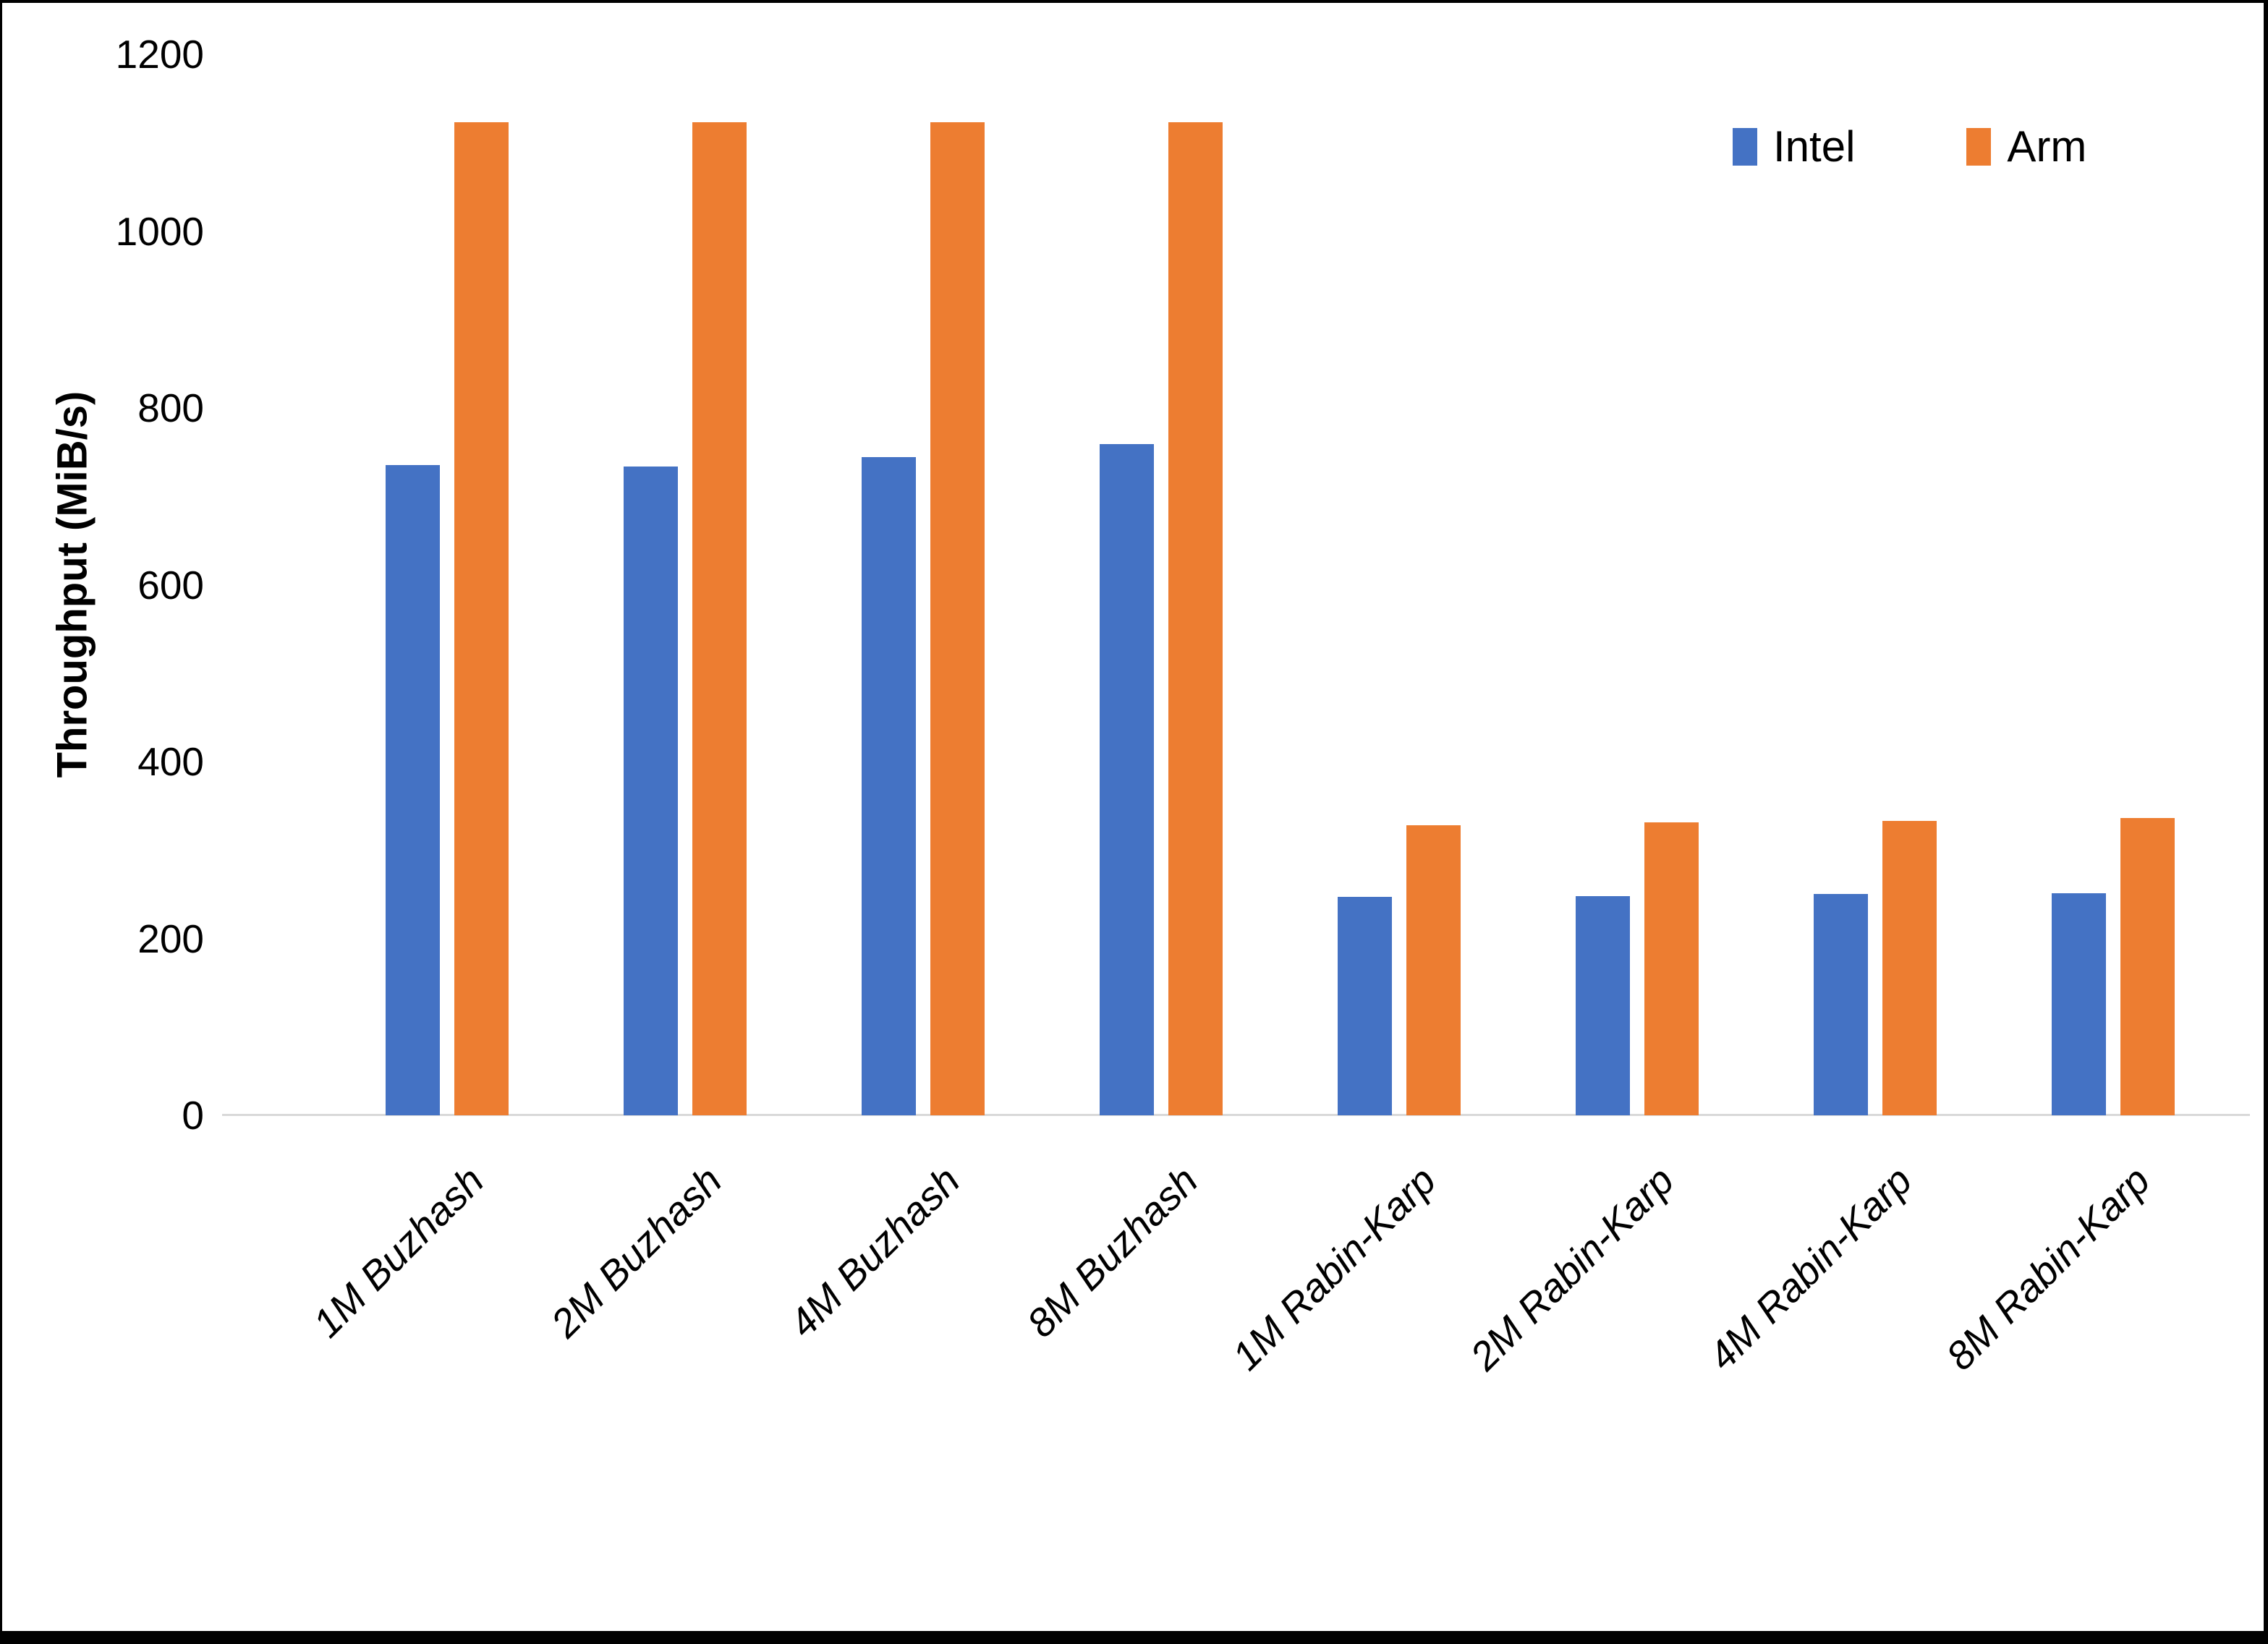  I want to click on bar-arm-4m-rabin-karp, so click(1909, 967).